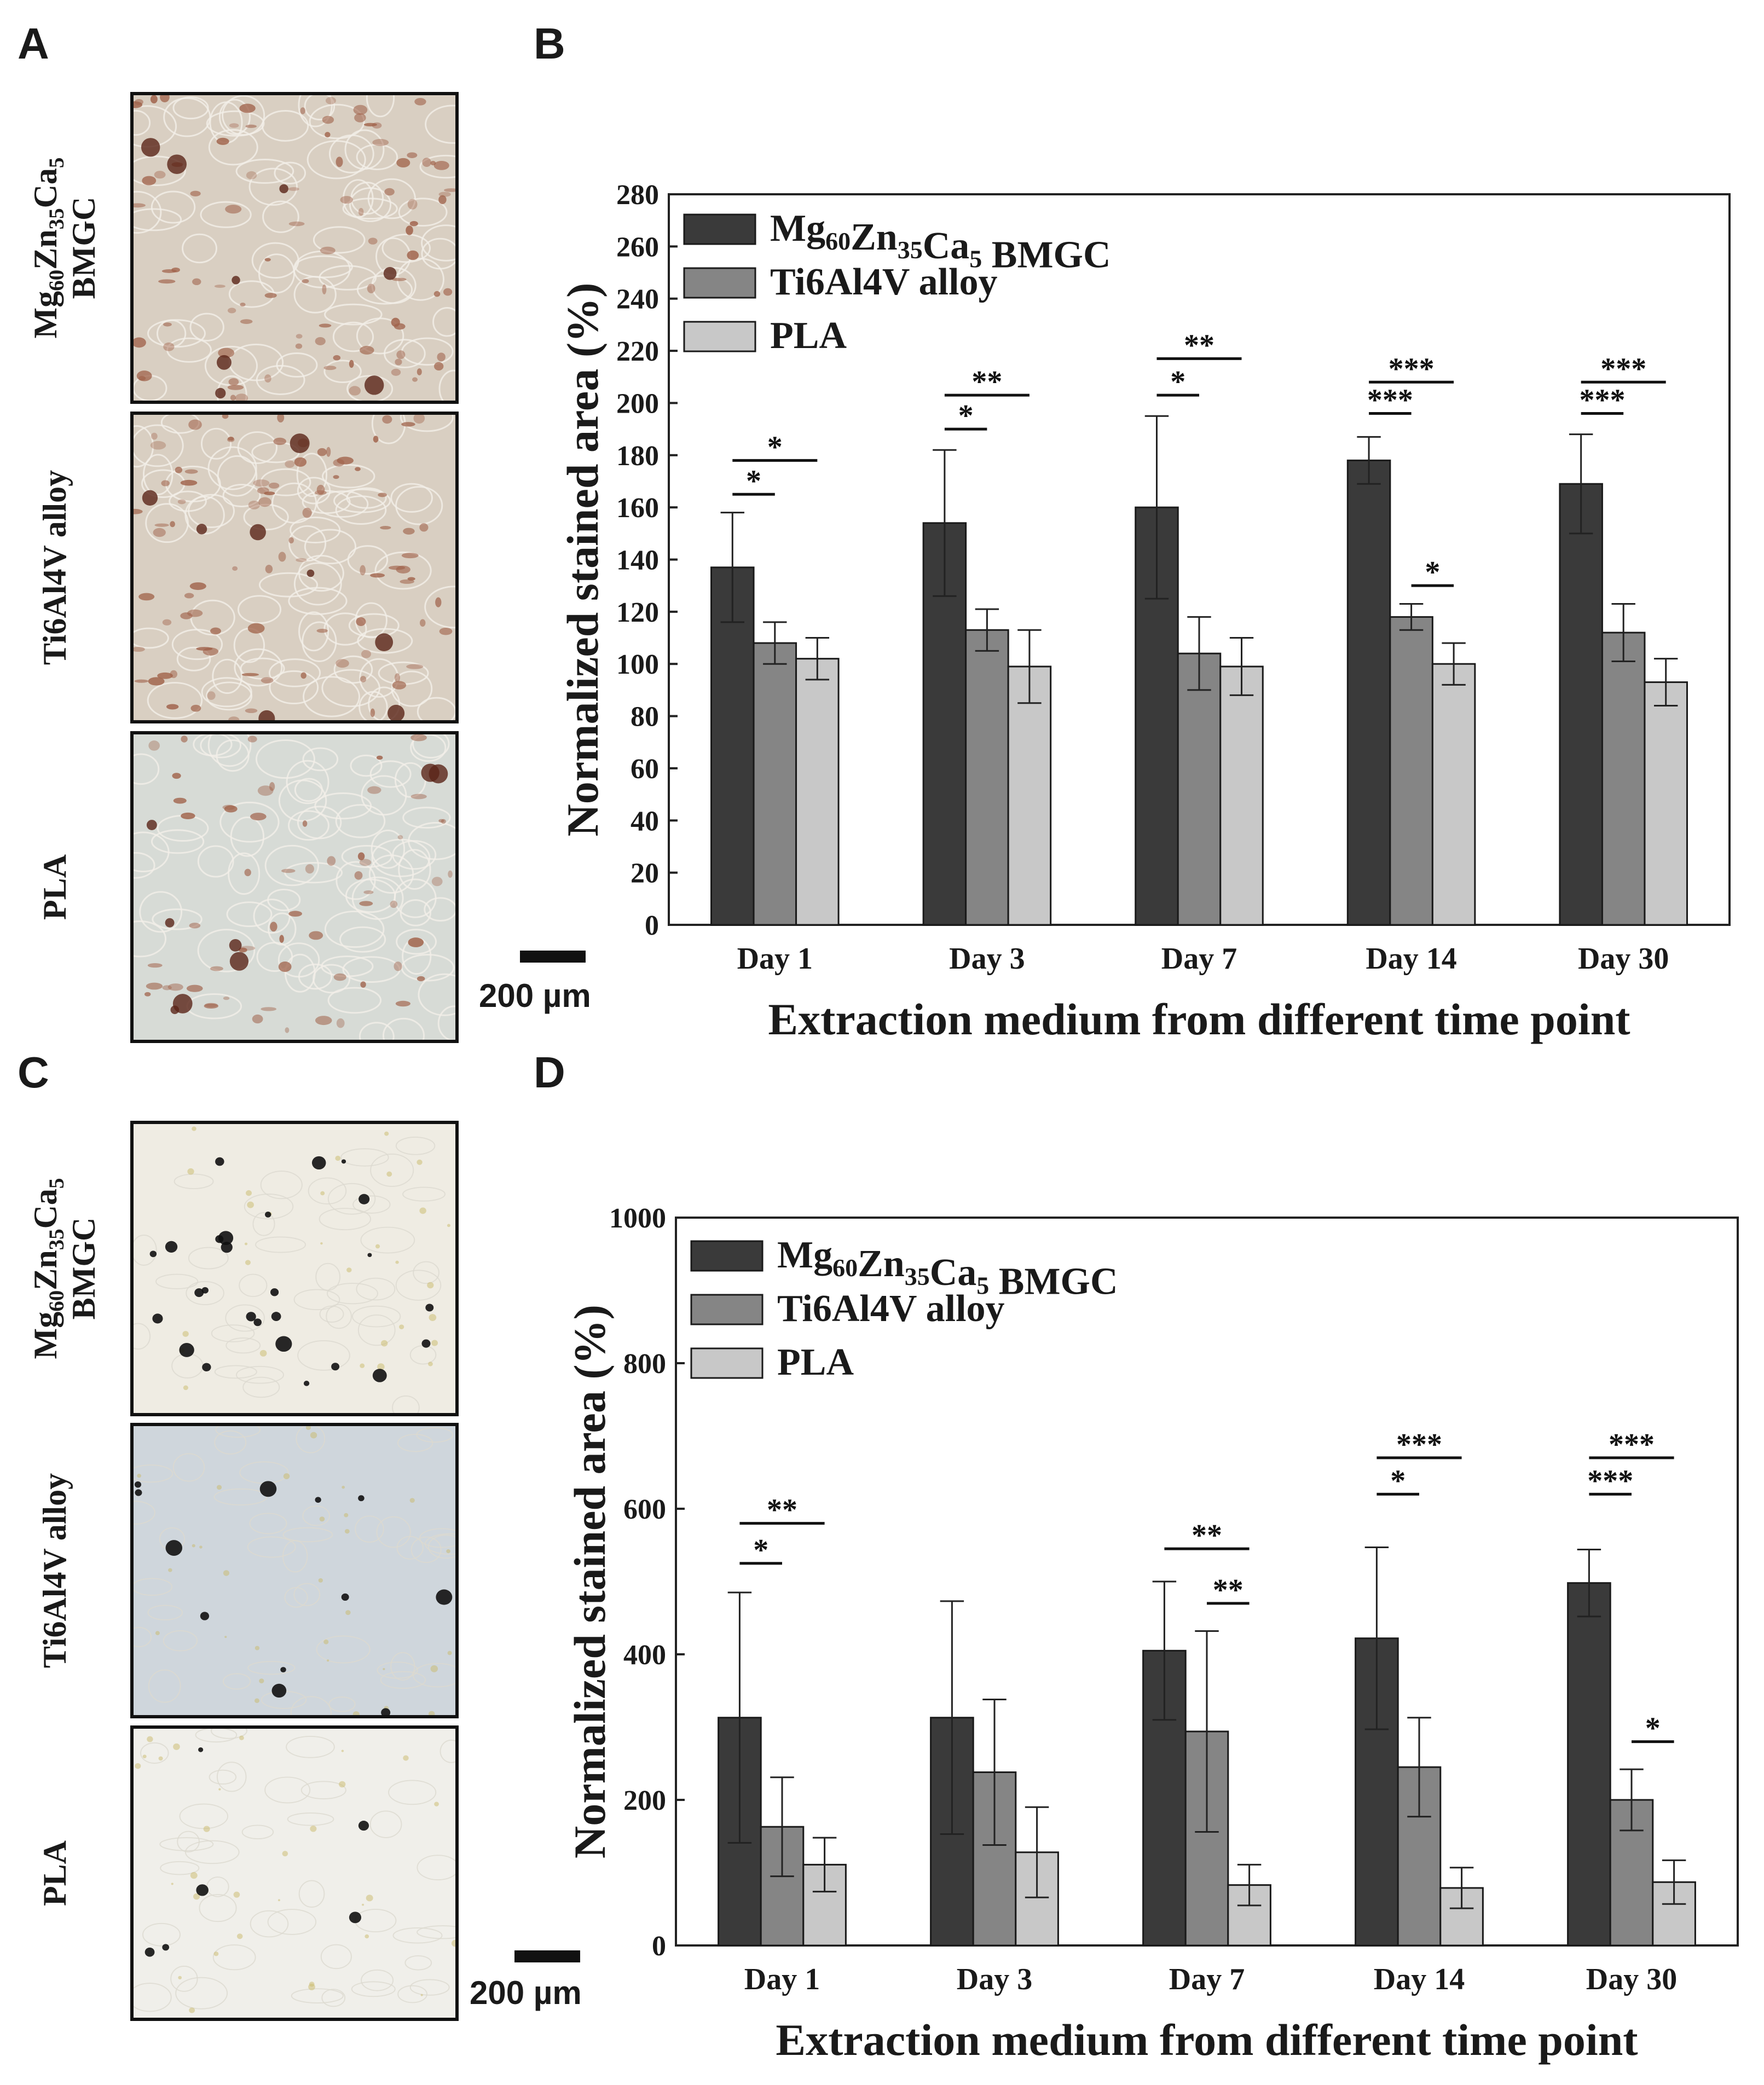 The width and height of the screenshot is (1764, 2085). What do you see at coordinates (583, 560) in the screenshot?
I see `chart-b-y-axis-title: Normalized stained area (%)` at bounding box center [583, 560].